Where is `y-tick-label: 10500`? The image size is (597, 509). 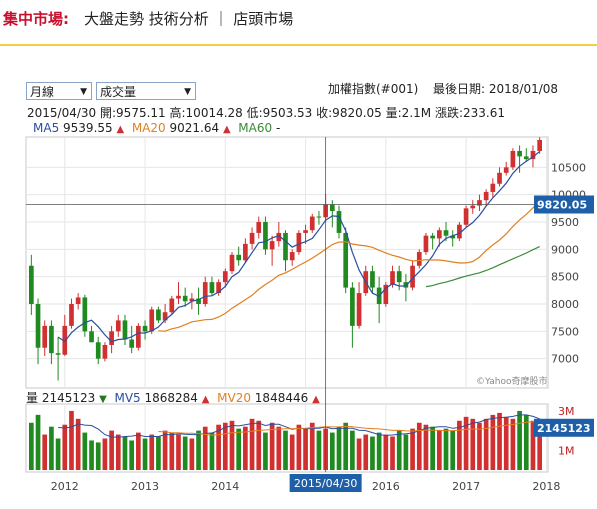
y-tick-label: 10500 is located at coordinates (568, 167).